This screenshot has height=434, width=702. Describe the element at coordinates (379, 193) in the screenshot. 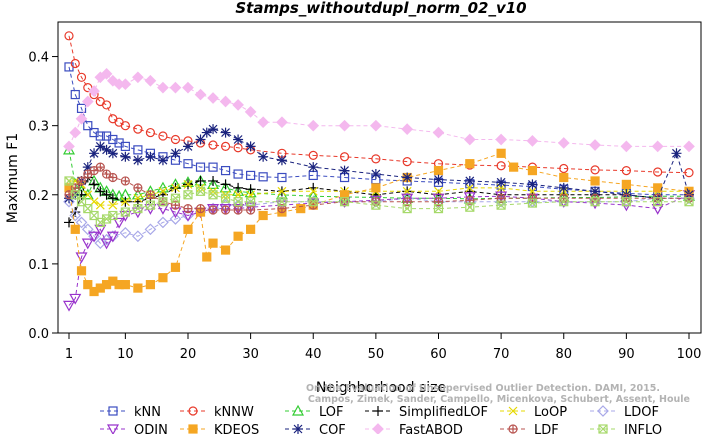

I see `series-line` at that location.